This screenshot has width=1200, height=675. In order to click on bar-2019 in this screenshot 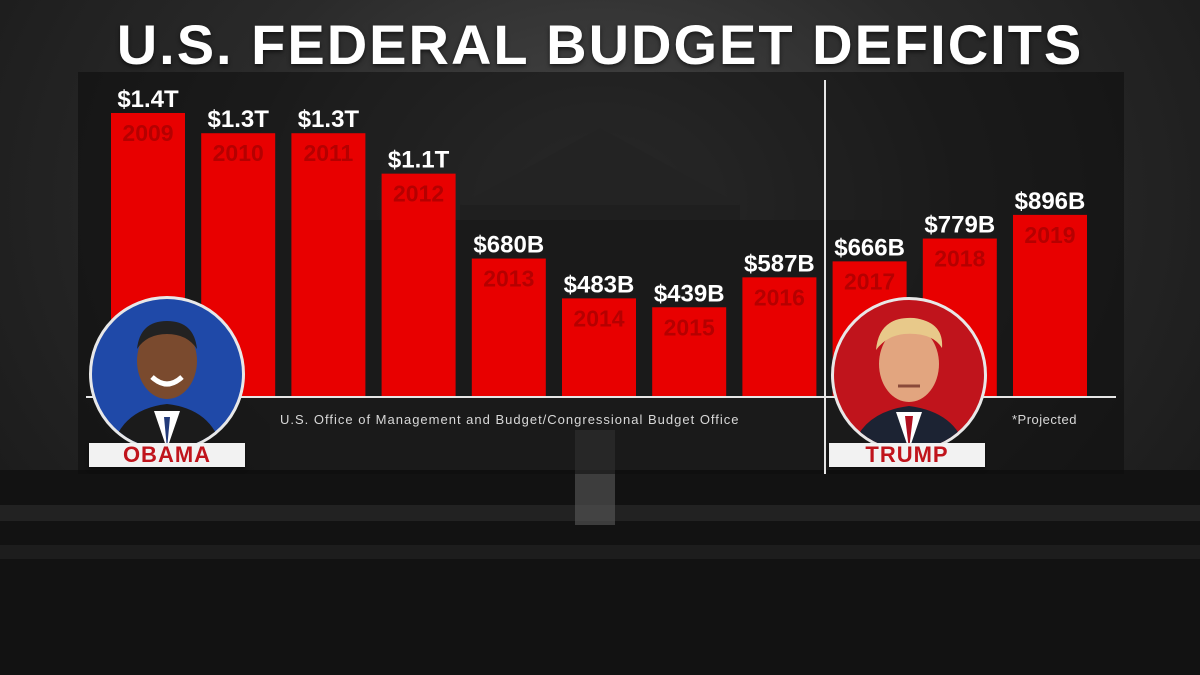, I will do `click(1050, 305)`.